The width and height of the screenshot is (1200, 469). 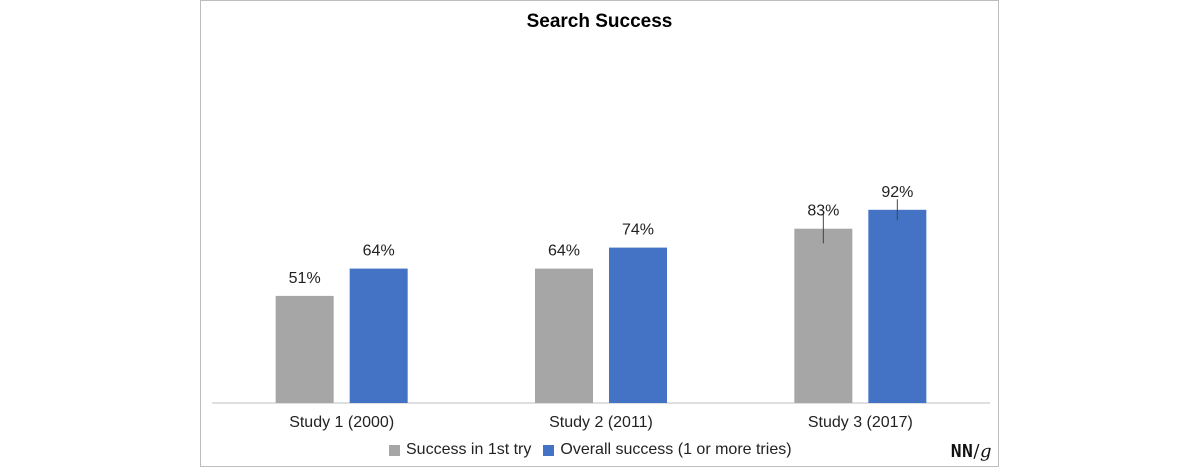 What do you see at coordinates (599, 21) in the screenshot?
I see `chart-title: Search Success` at bounding box center [599, 21].